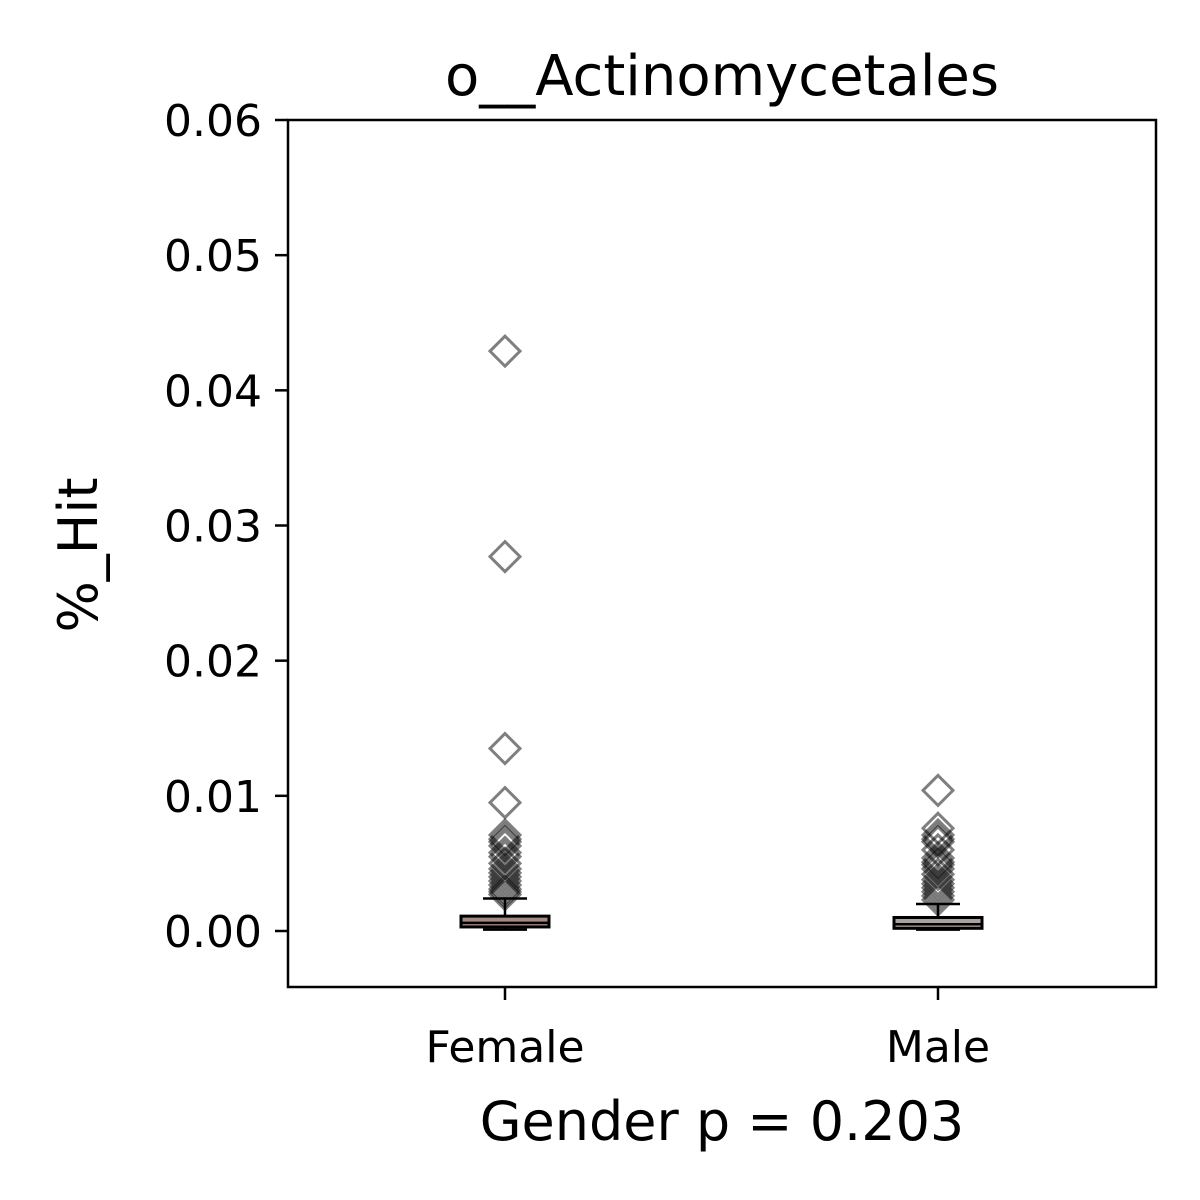 The image size is (1200, 1200). What do you see at coordinates (78, 554) in the screenshot?
I see `y-axis-title: %_Hit` at bounding box center [78, 554].